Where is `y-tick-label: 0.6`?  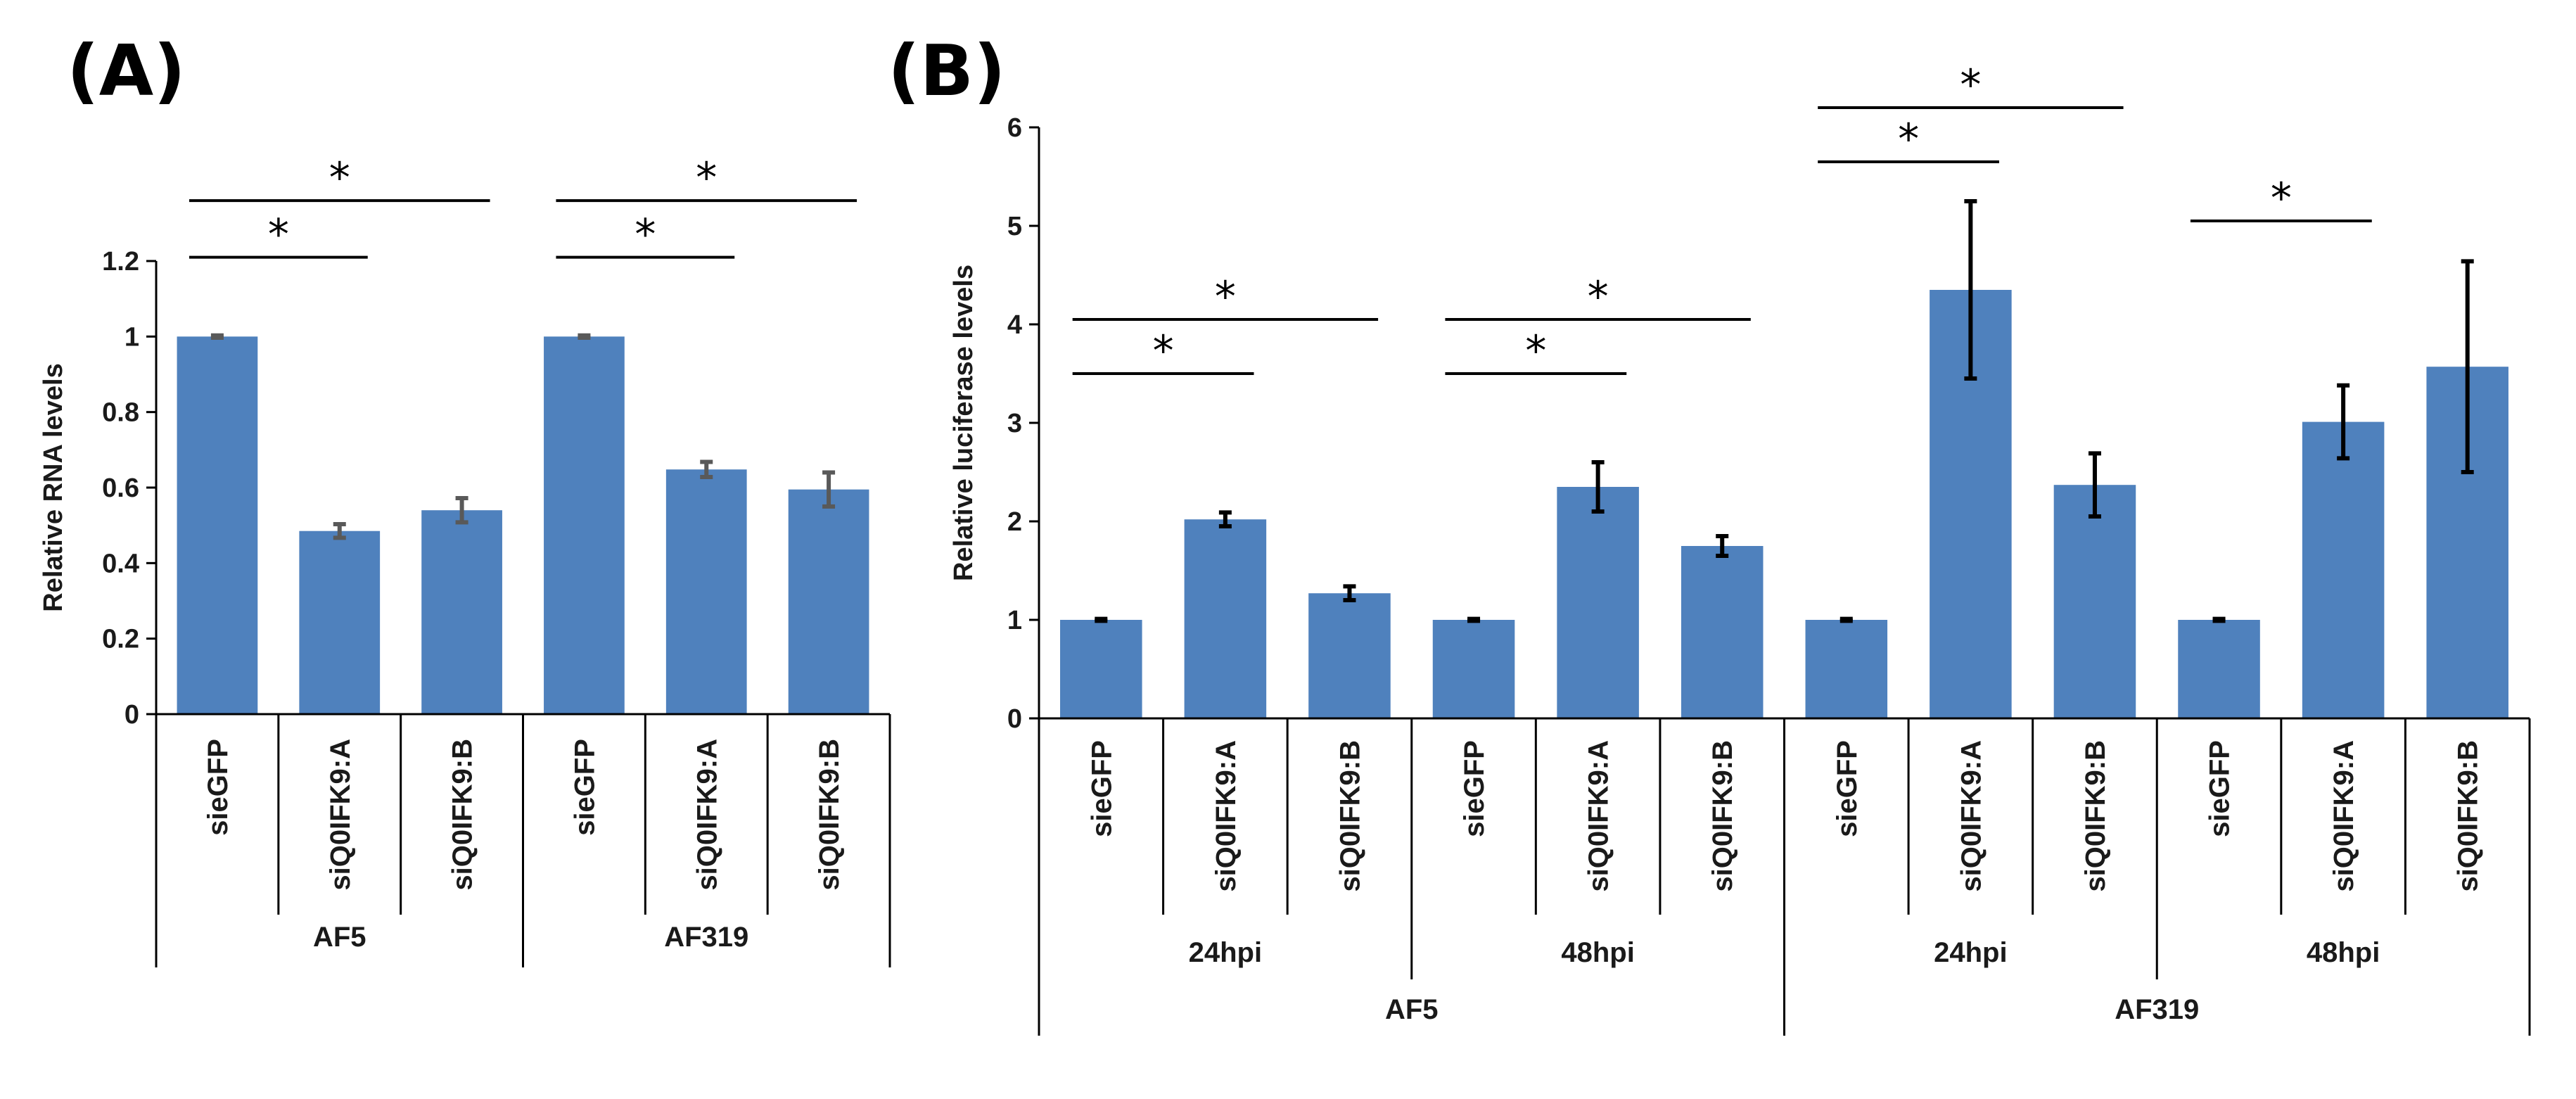 y-tick-label: 0.6 is located at coordinates (120, 488).